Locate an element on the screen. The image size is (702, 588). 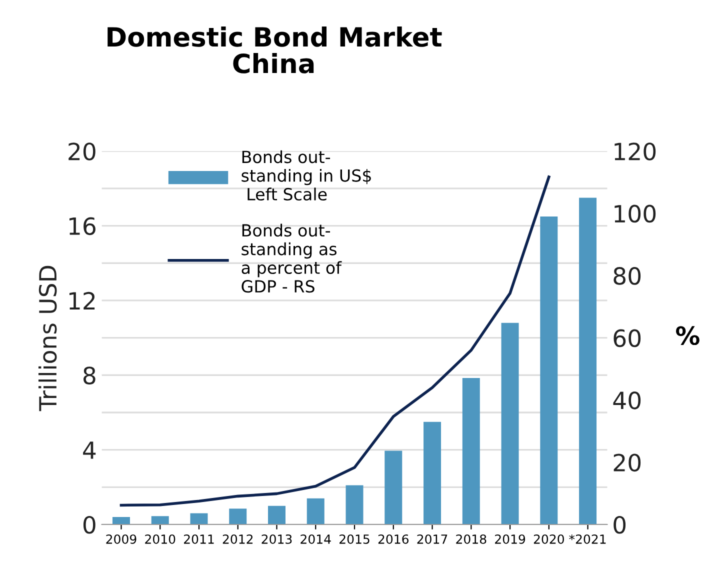
y2-tick-label: 60 is located at coordinates (627, 338).